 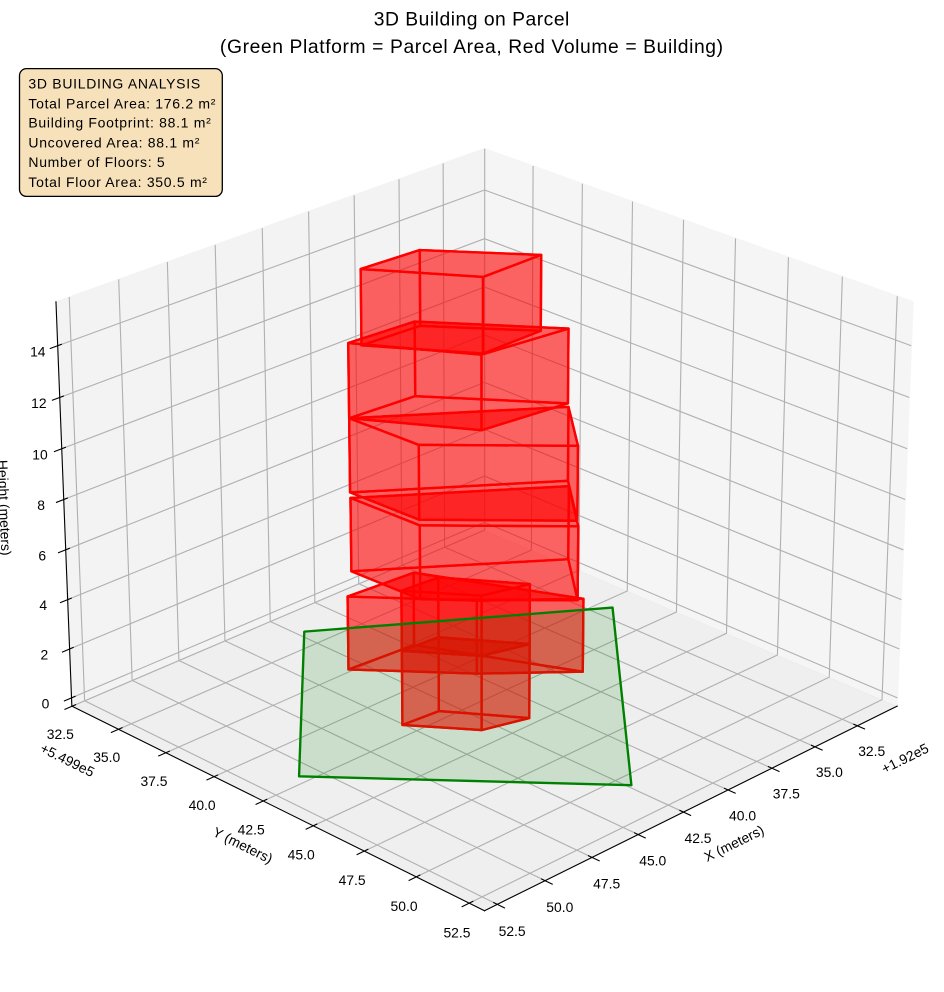 I want to click on svg-text: Uncovered Area: 88.1 m², so click(x=114, y=142).